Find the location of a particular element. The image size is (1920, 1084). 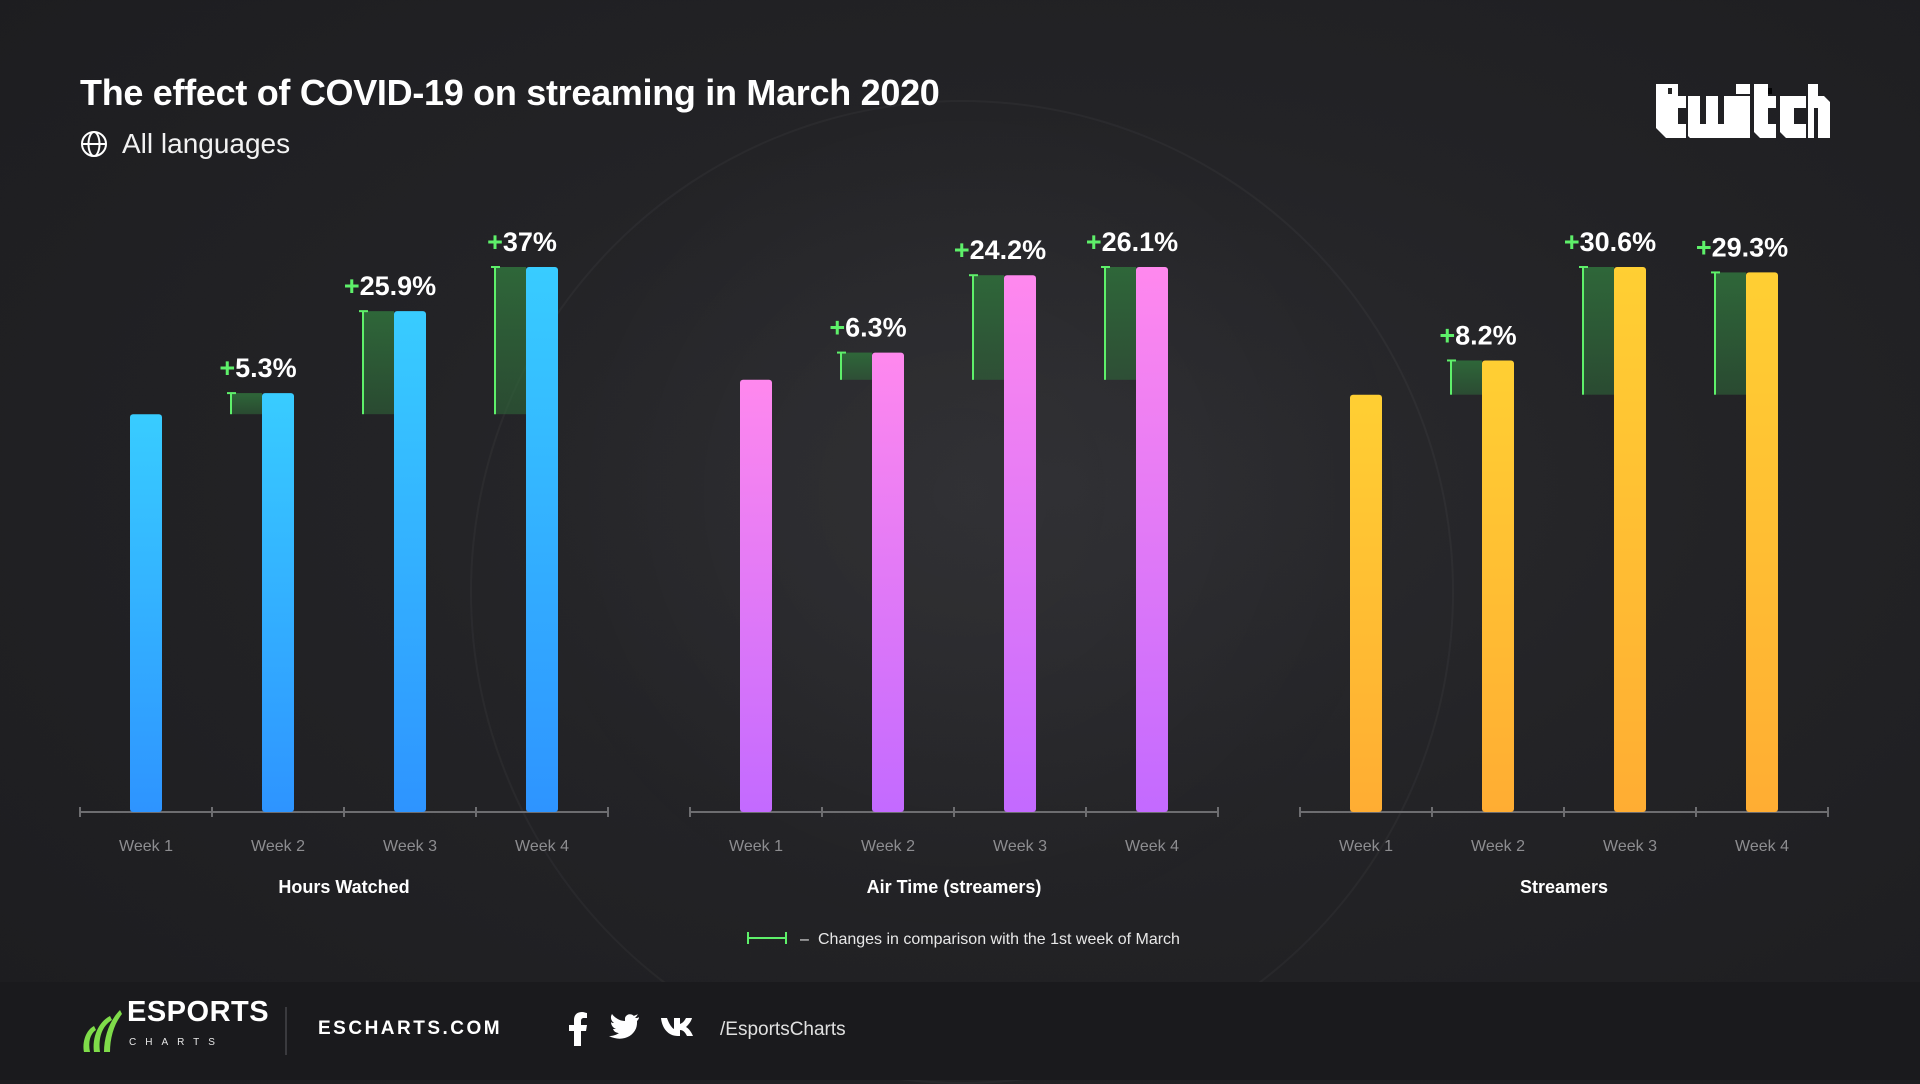

brand-subname: CHARTS is located at coordinates (176, 1042).